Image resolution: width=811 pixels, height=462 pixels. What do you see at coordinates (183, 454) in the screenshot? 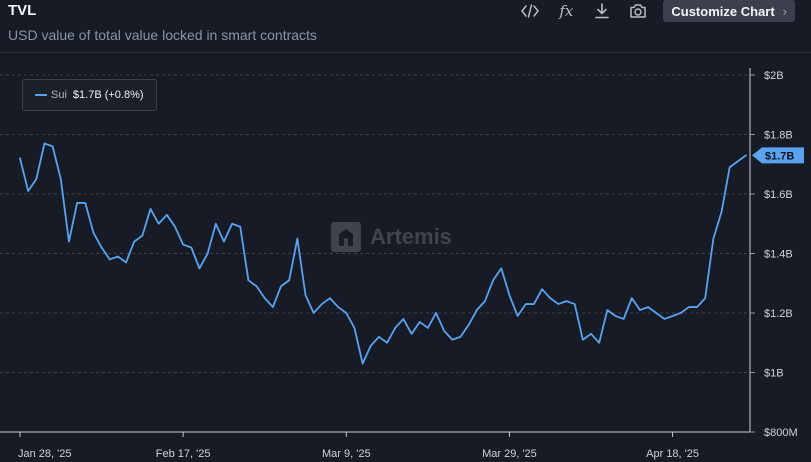
I see `x-tick-label: Feb 17, '25` at bounding box center [183, 454].